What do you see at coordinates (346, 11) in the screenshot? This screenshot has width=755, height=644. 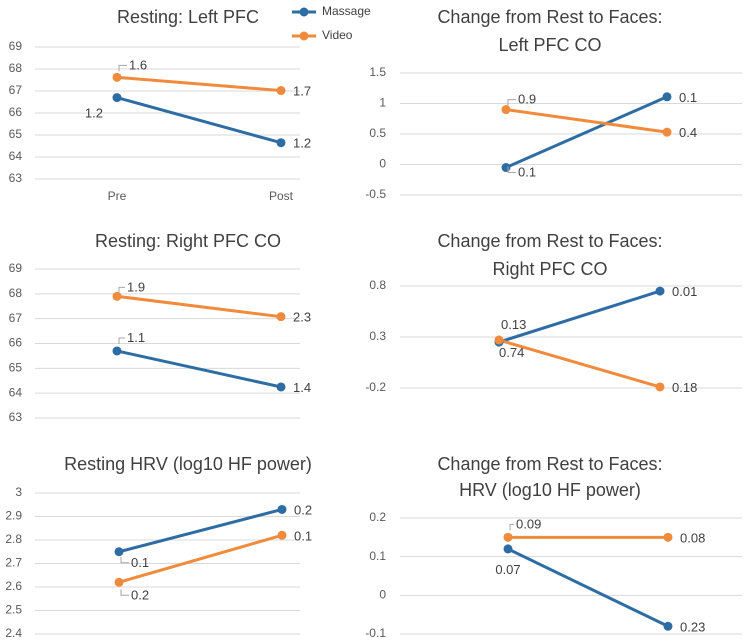 I see `legend-label-massage: Massage` at bounding box center [346, 11].